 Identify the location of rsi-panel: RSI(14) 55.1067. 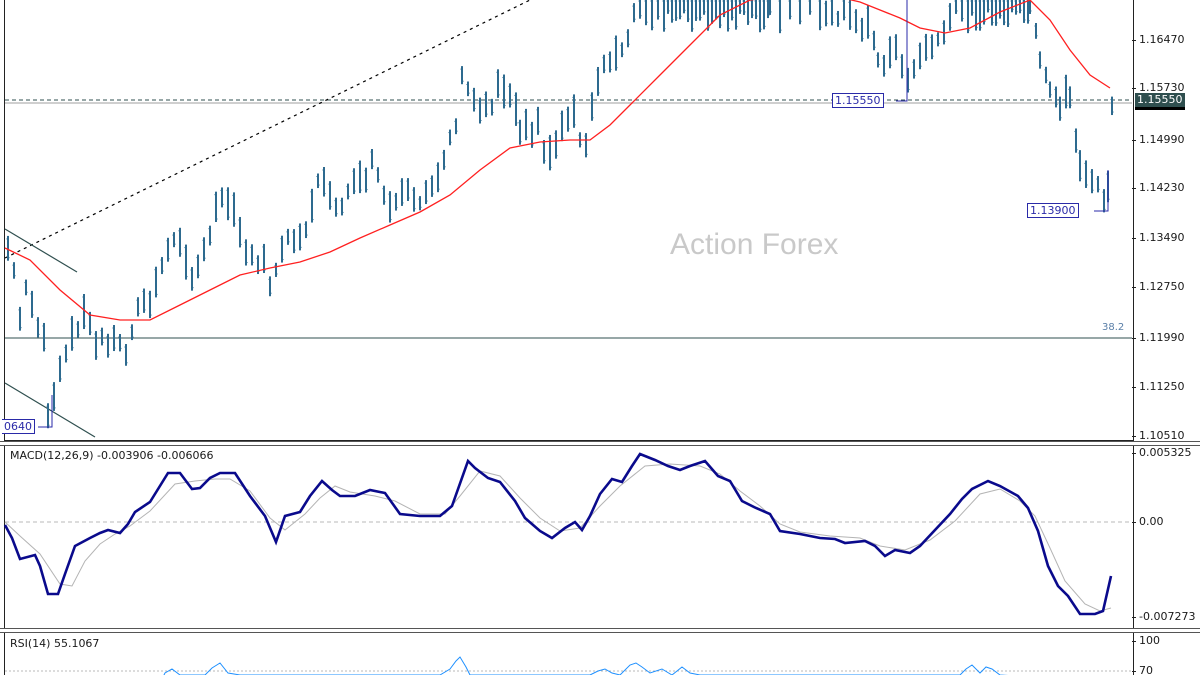
(600, 654).